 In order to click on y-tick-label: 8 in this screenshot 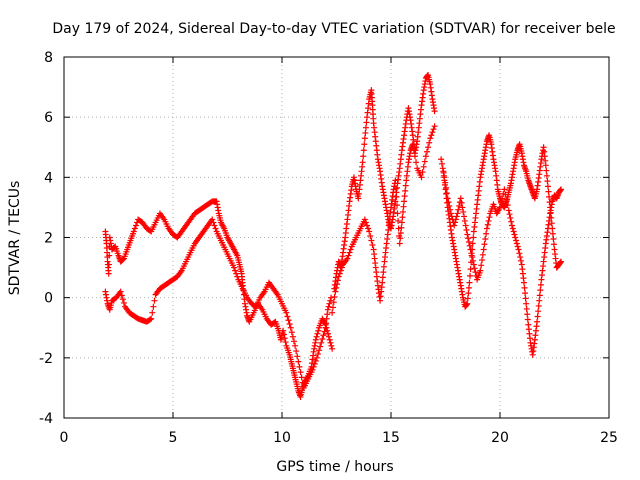, I will do `click(48, 58)`.